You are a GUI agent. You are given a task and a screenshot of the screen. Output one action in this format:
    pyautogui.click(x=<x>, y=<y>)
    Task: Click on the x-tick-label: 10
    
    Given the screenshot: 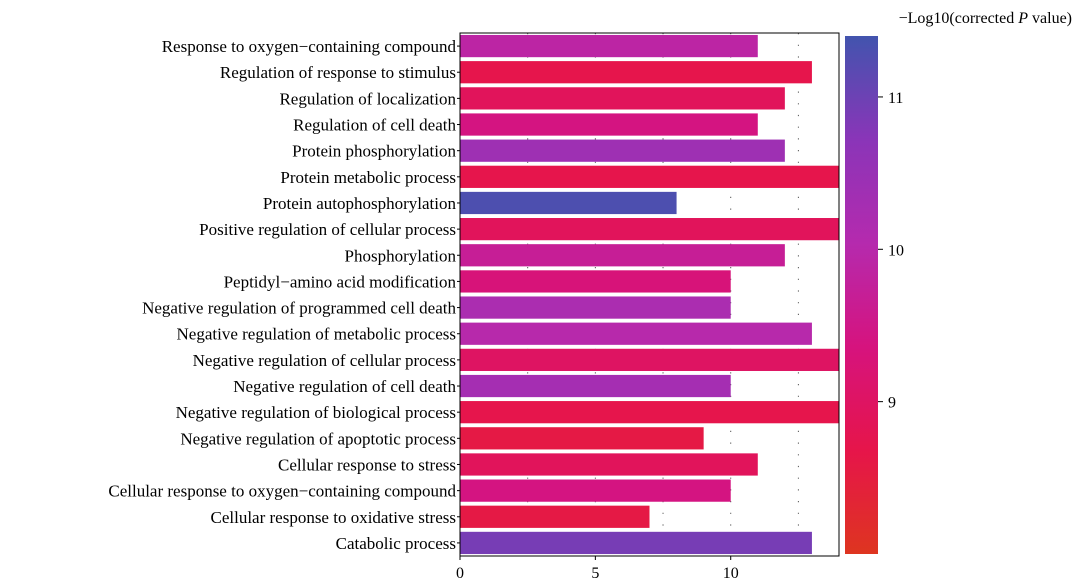 What is the action you would take?
    pyautogui.click(x=731, y=573)
    